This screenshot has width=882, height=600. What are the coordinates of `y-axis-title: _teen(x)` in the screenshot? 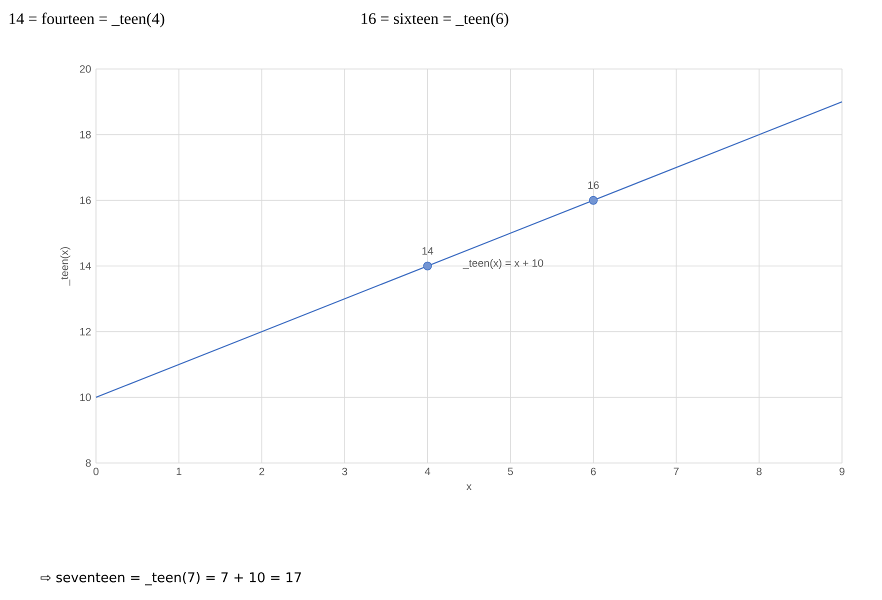 It's located at (65, 266).